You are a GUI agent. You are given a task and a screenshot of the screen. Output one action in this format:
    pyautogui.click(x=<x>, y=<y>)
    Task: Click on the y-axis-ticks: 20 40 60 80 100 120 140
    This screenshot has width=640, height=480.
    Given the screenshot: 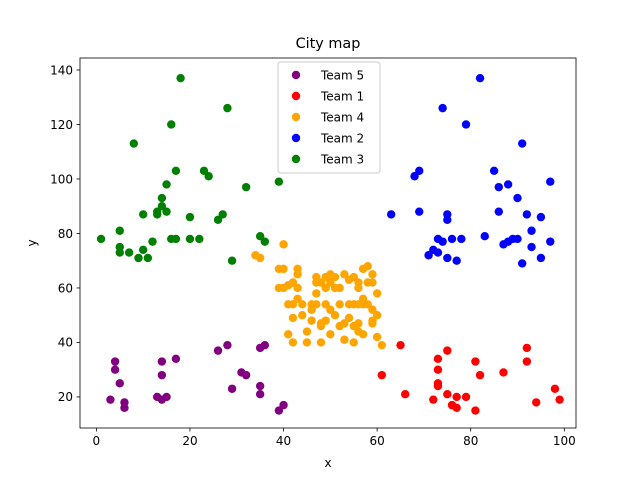 What is the action you would take?
    pyautogui.click(x=65, y=233)
    